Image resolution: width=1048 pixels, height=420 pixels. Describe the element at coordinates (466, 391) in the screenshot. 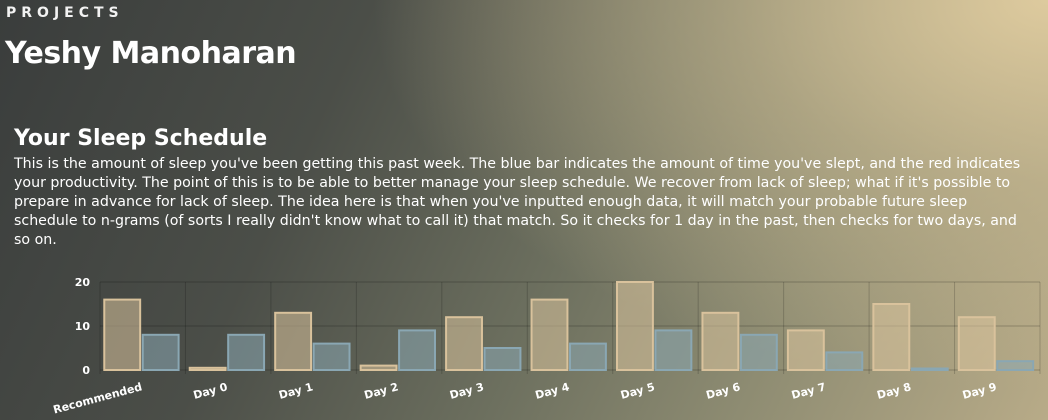

I see `x-tick-label: Day 3` at that location.